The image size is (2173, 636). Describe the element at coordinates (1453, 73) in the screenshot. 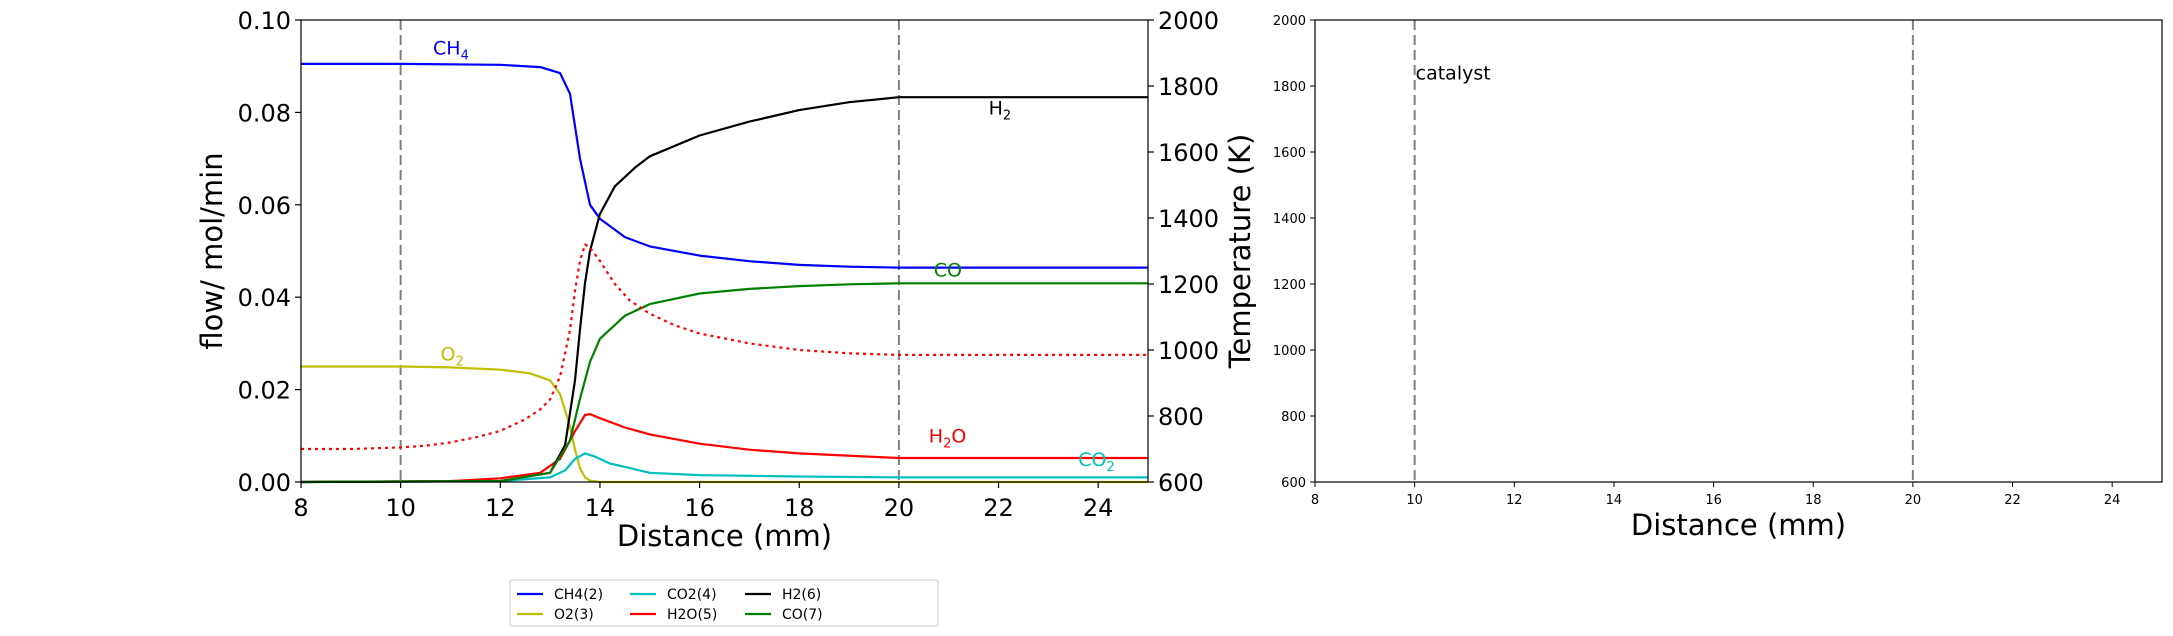

I see `catalyst-label: catalyst` at that location.